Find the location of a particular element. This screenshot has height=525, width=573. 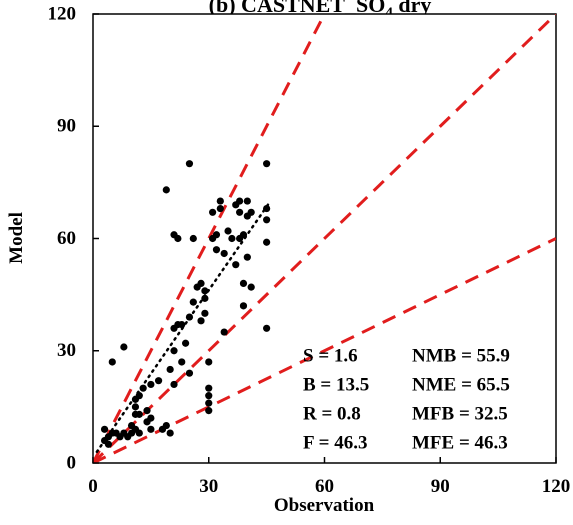

stat-right-nme: NME = 65.5 is located at coordinates (461, 384).